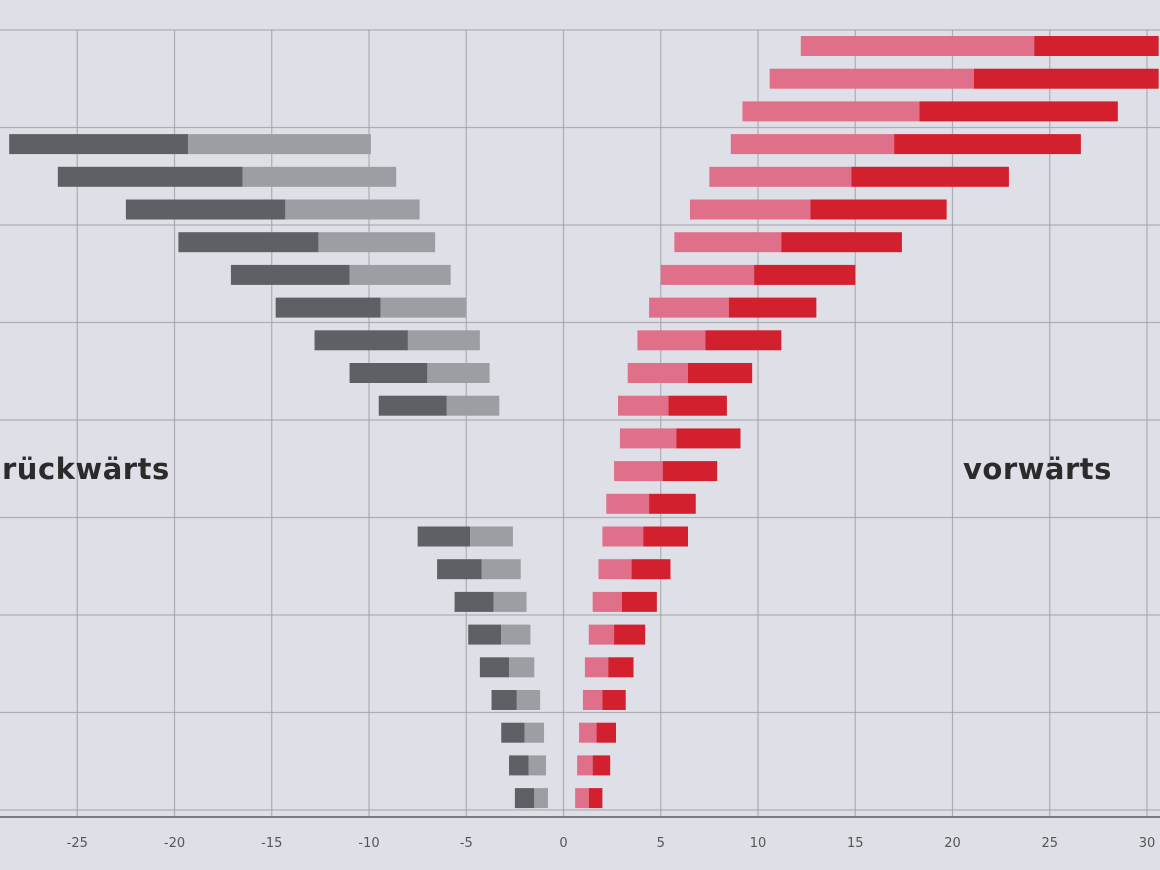  What do you see at coordinates (1147, 843) in the screenshot?
I see `x-tick-label: 30` at bounding box center [1147, 843].